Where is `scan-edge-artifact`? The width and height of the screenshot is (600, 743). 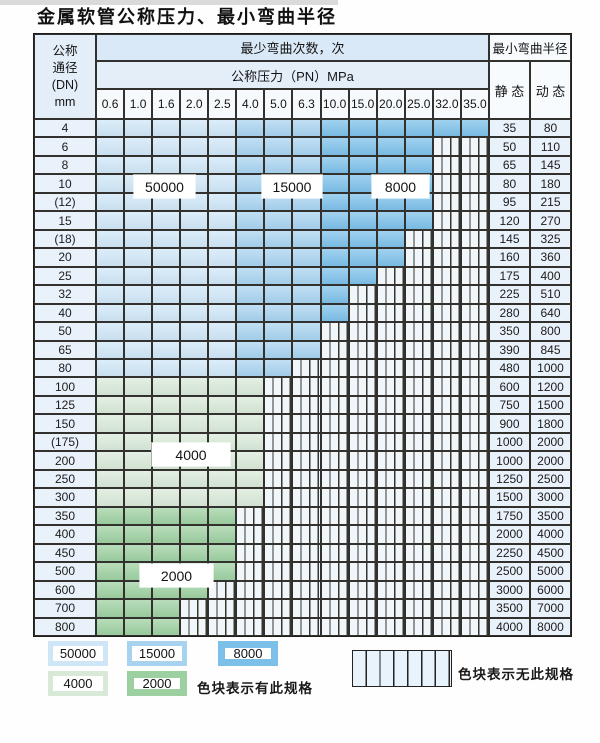
scan-edge-artifact is located at coordinates (169, 2).